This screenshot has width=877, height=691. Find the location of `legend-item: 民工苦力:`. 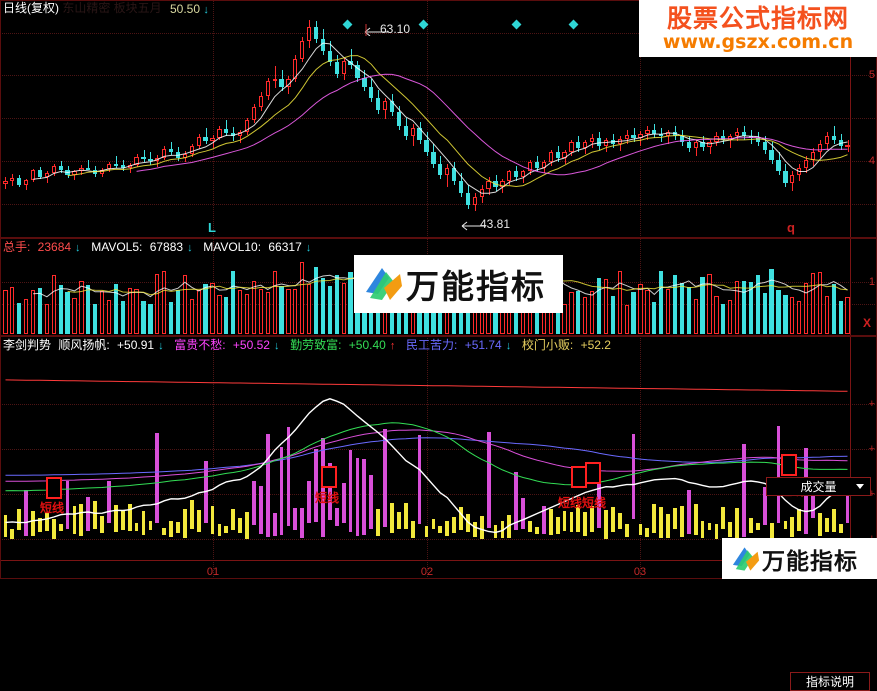

legend-item: 民工苦力: is located at coordinates (433, 345).